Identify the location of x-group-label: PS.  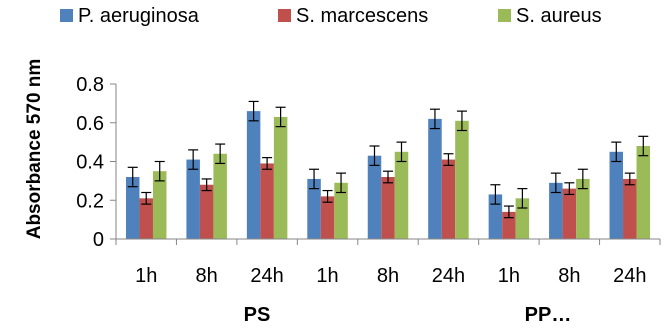
(257, 315).